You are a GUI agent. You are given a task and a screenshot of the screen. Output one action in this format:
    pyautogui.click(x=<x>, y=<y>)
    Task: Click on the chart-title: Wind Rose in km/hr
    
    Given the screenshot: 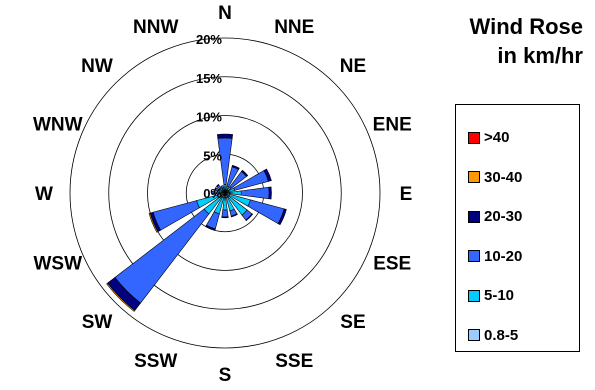 What is the action you would take?
    pyautogui.click(x=526, y=41)
    